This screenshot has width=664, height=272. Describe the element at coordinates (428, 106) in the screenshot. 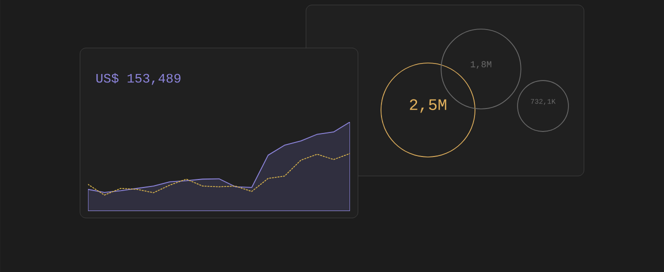

I see `data-label: 2,5M` at that location.